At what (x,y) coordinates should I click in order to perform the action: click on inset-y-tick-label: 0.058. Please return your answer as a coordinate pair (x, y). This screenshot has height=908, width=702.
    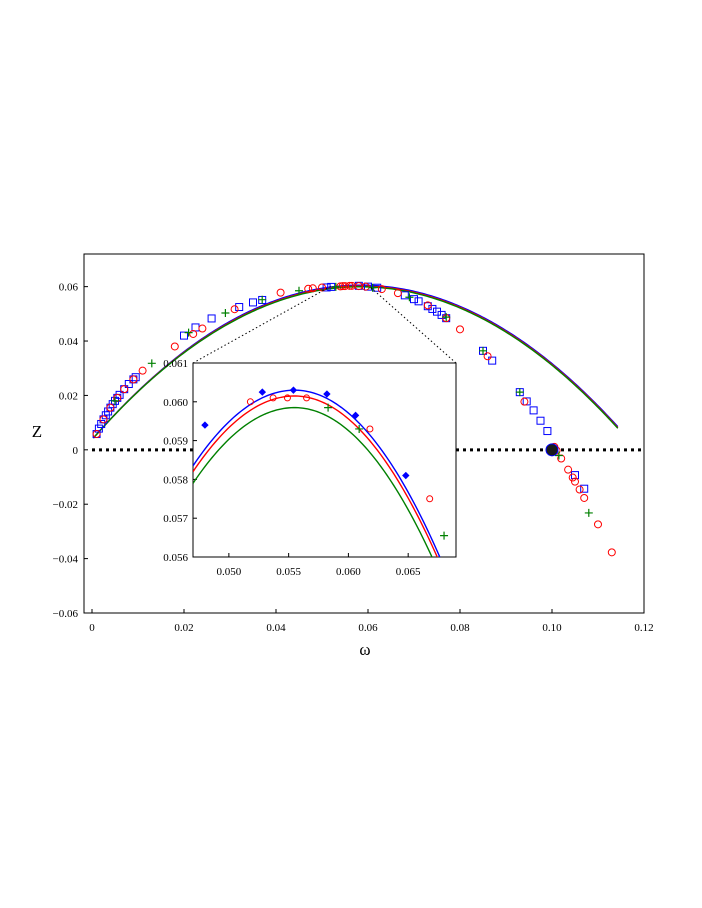
    Looking at the image, I should click on (175, 480).